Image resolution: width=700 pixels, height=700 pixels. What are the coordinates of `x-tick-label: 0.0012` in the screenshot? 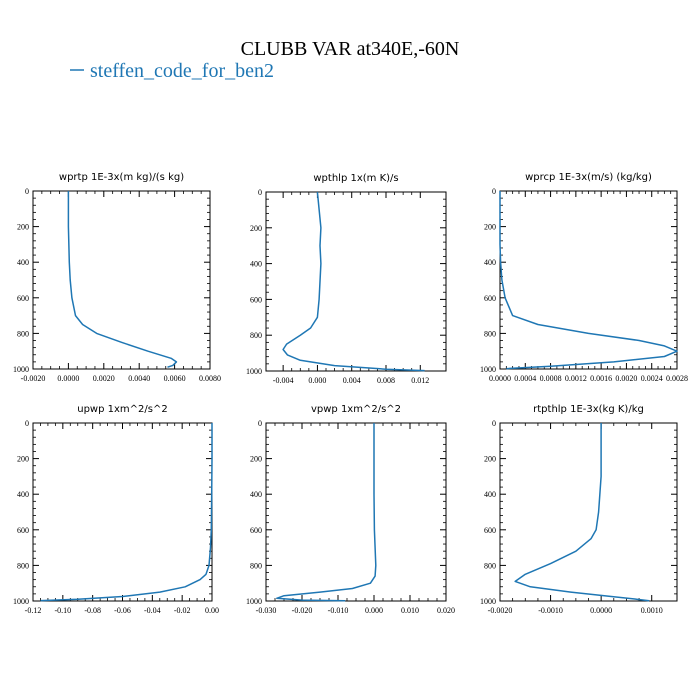 It's located at (576, 378).